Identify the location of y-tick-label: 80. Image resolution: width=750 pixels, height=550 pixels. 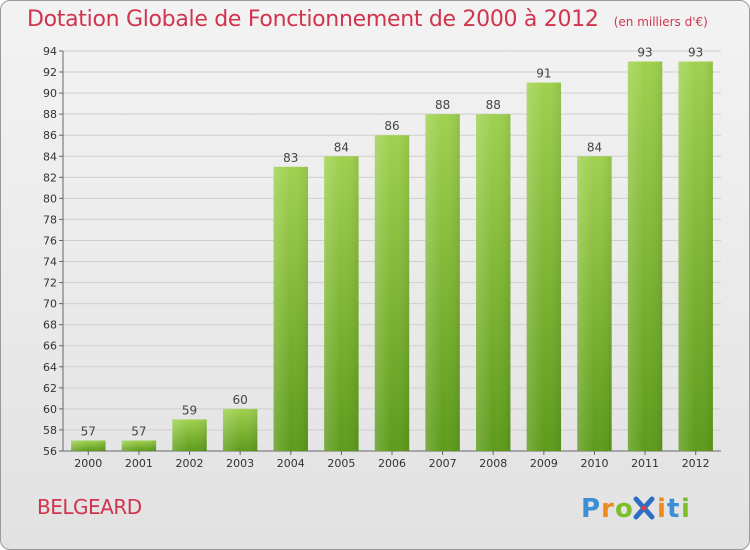
(50, 198).